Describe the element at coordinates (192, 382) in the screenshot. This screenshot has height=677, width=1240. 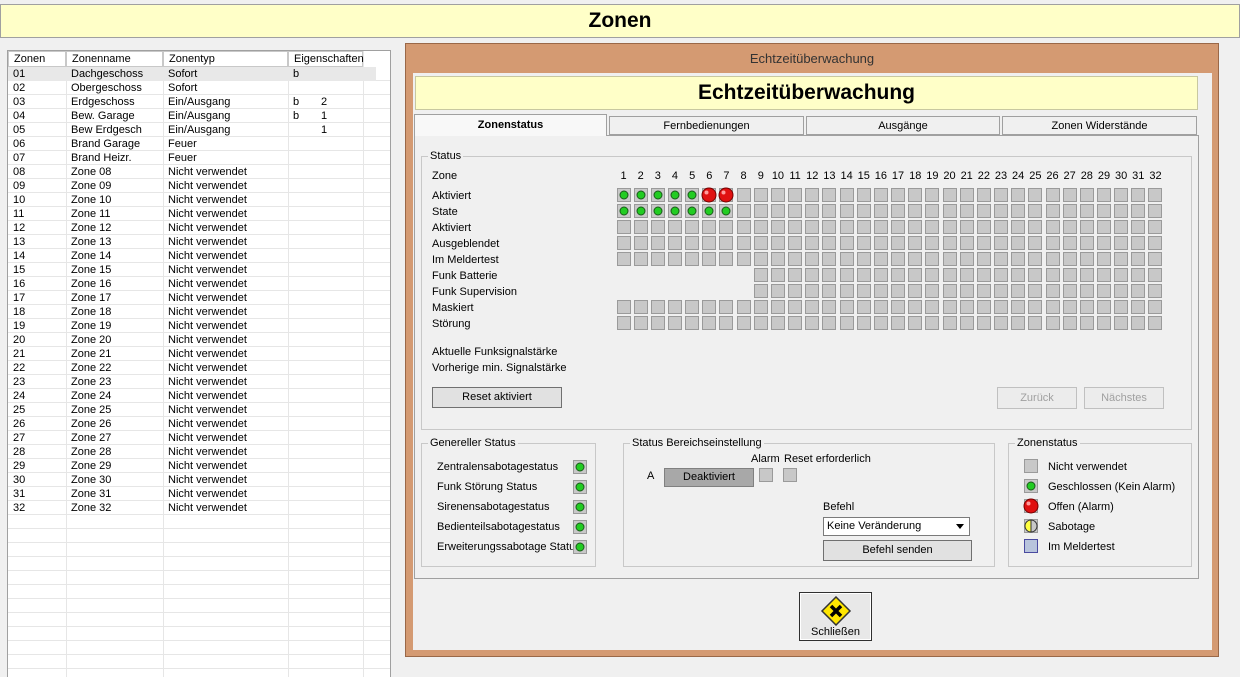
I see `list-row: 23 Zone 23 Nicht verwendet` at that location.